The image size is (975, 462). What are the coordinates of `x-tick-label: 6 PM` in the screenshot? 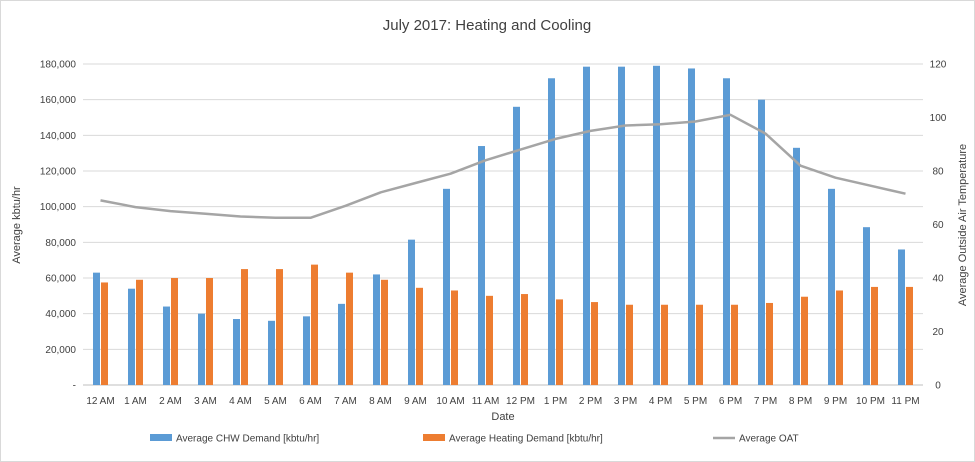 It's located at (730, 401).